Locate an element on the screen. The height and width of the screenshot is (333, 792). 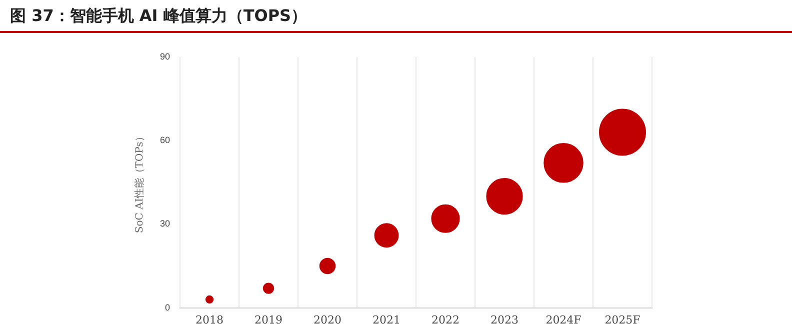
x-tick-label: 2019 is located at coordinates (268, 319).